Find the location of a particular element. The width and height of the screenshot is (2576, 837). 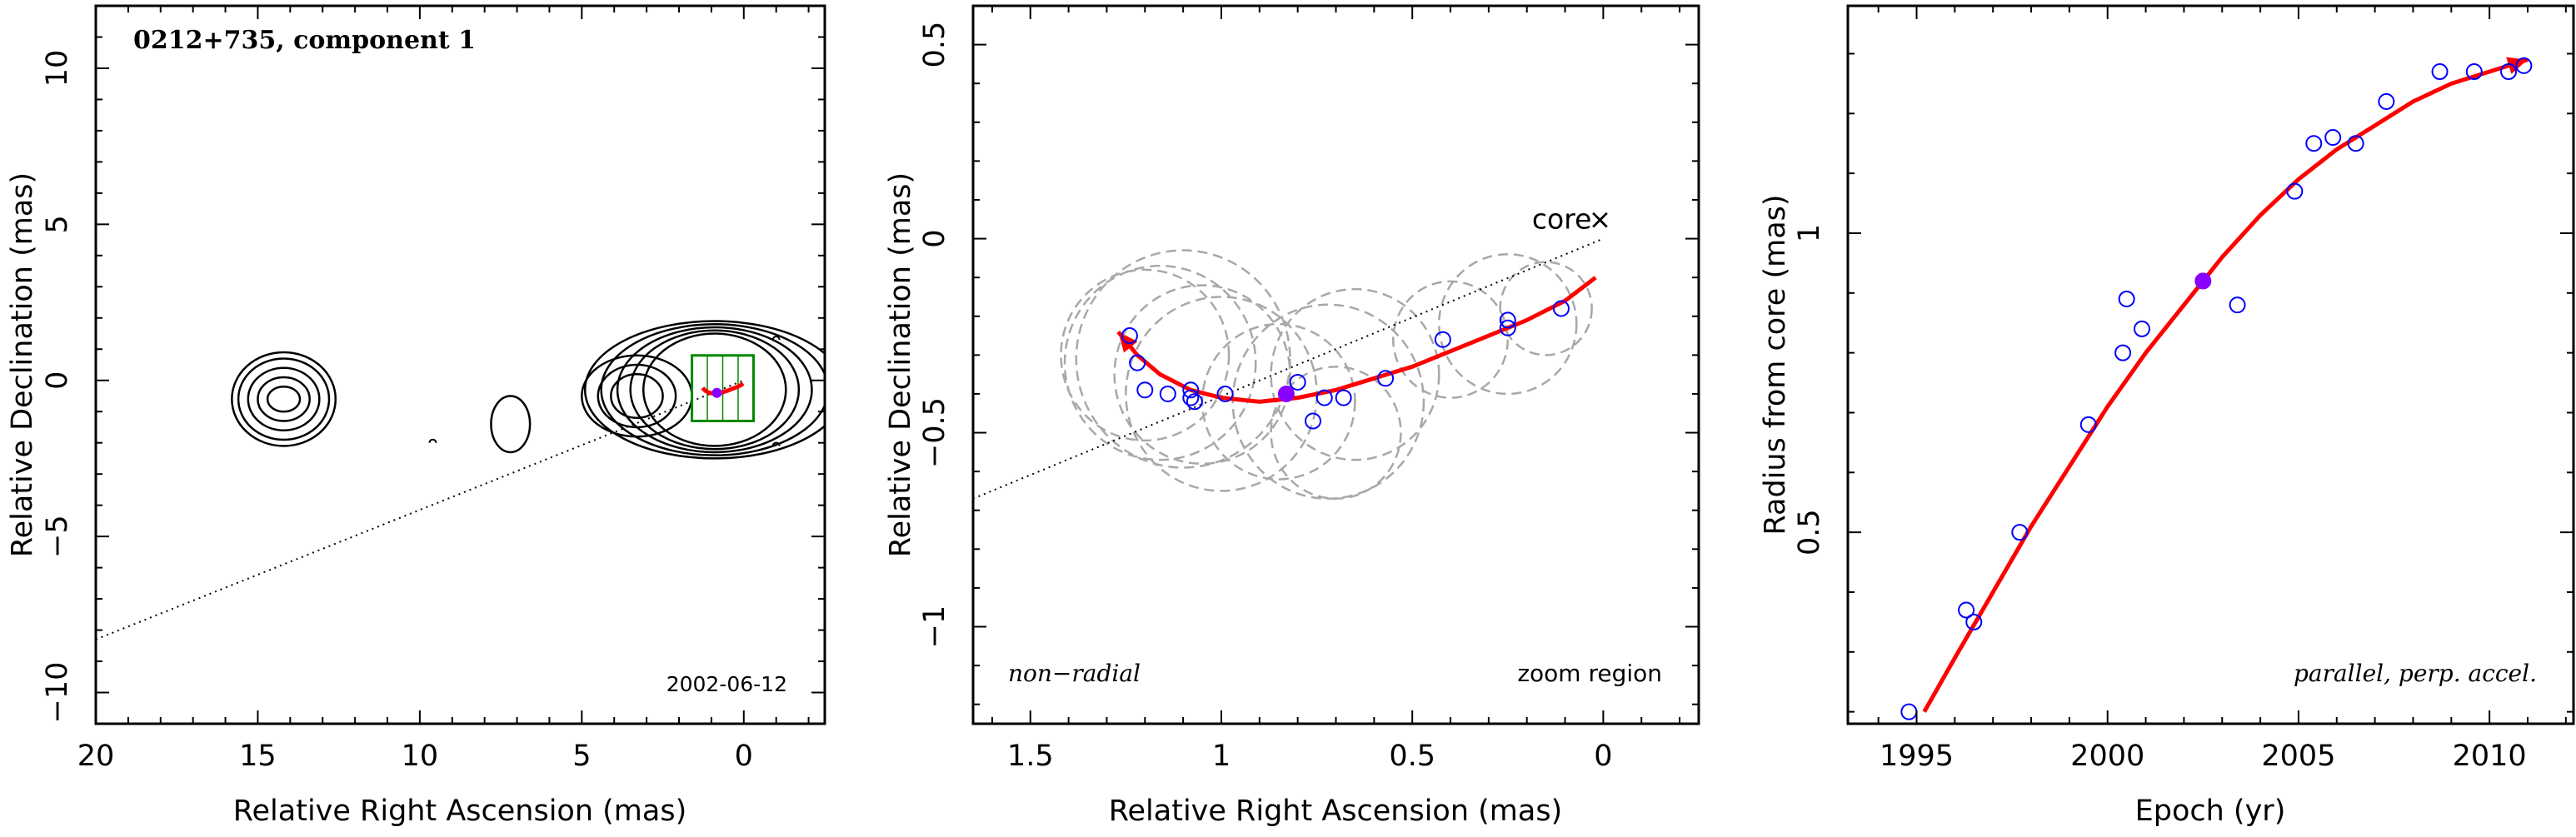

panel-title: 0212+735, component 1 is located at coordinates (304, 40).